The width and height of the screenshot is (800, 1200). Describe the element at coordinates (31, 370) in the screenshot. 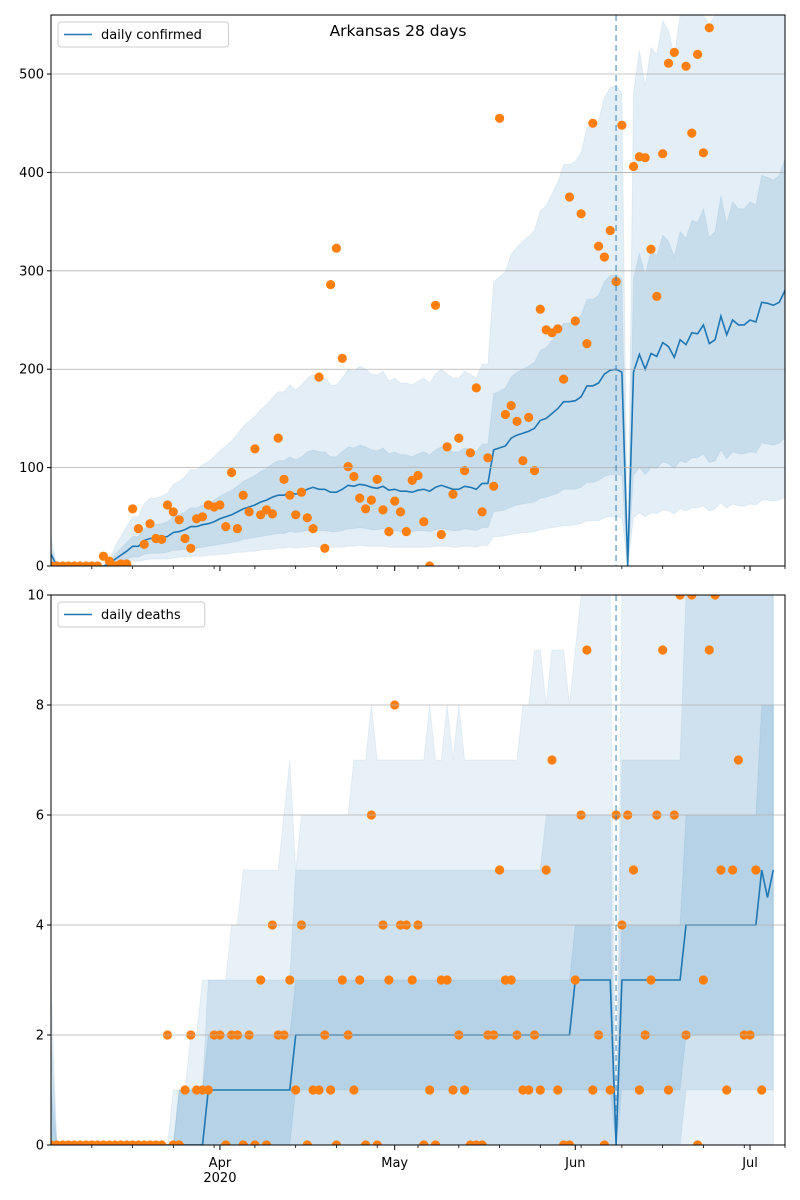

I see `y-tick-label: 200` at that location.